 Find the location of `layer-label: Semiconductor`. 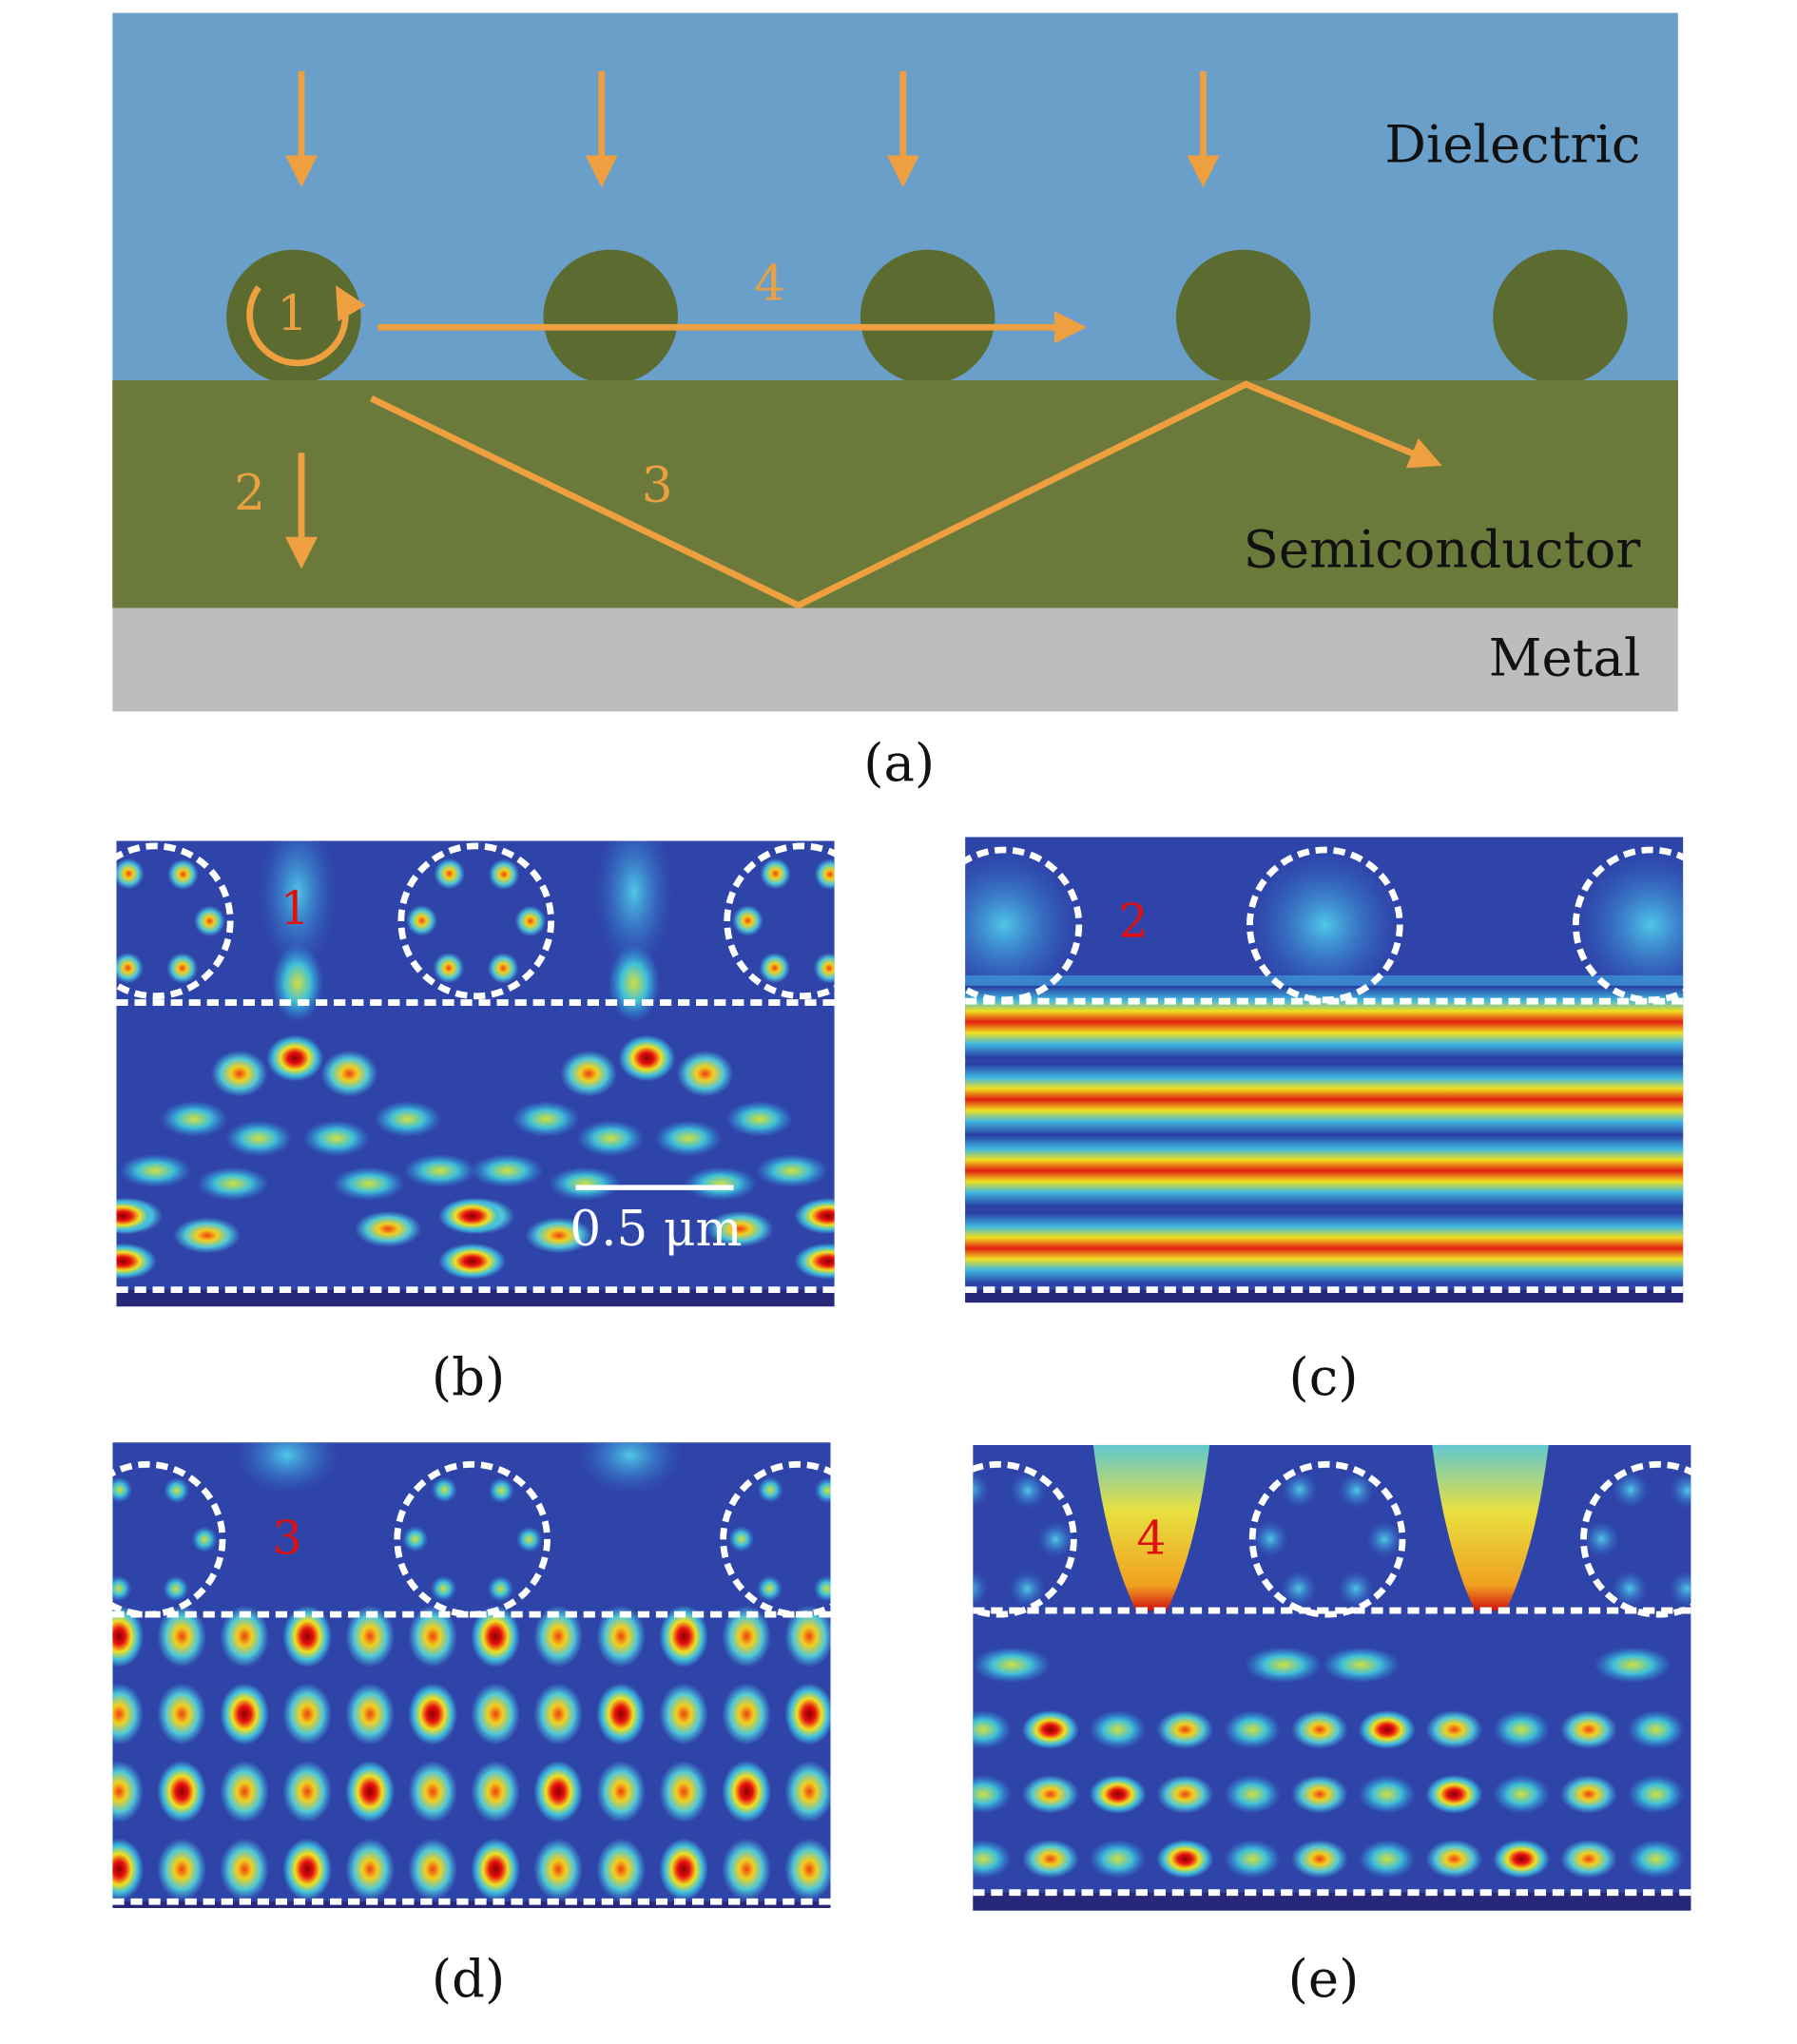

layer-label: Semiconductor is located at coordinates (1442, 548).